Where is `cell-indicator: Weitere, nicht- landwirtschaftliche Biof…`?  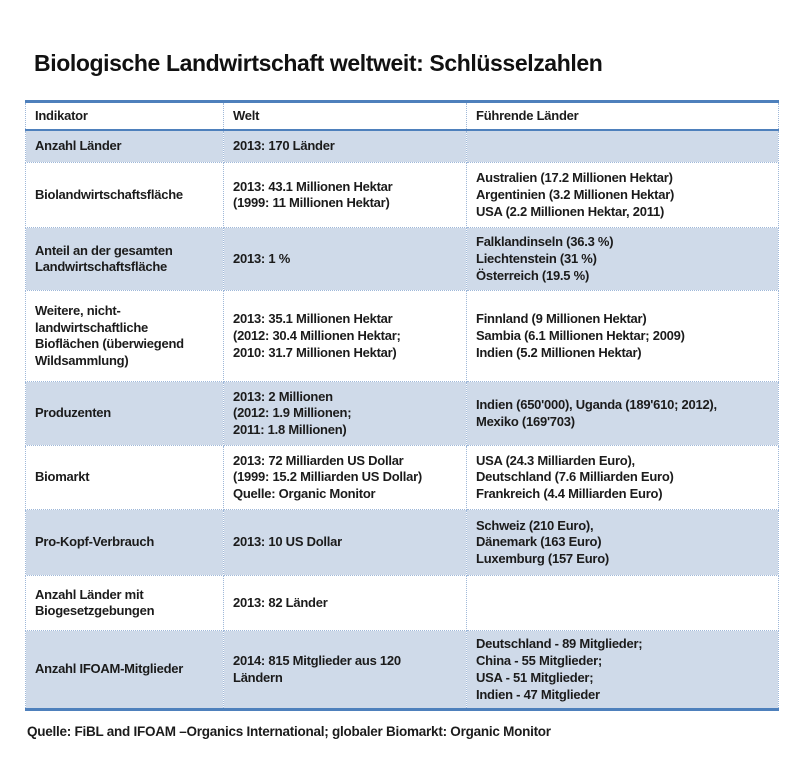
cell-indicator: Weitere, nicht- landwirtschaftliche Biof… is located at coordinates (124, 336).